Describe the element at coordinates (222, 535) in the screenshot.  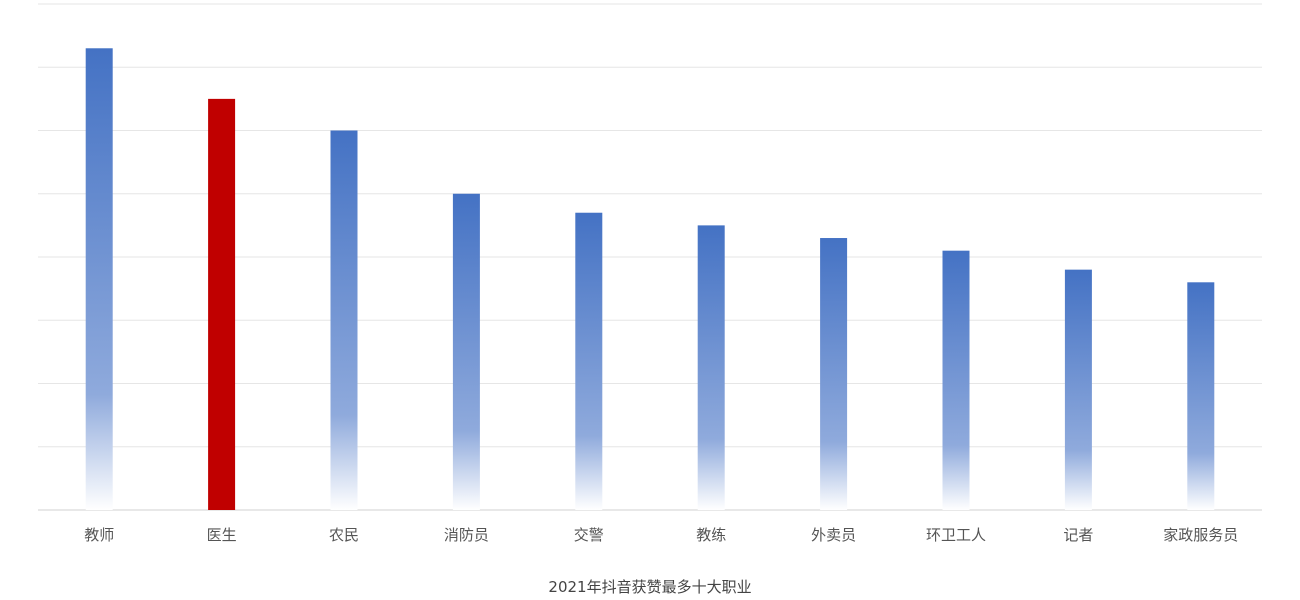
I see `x-tick-label: 医生` at that location.